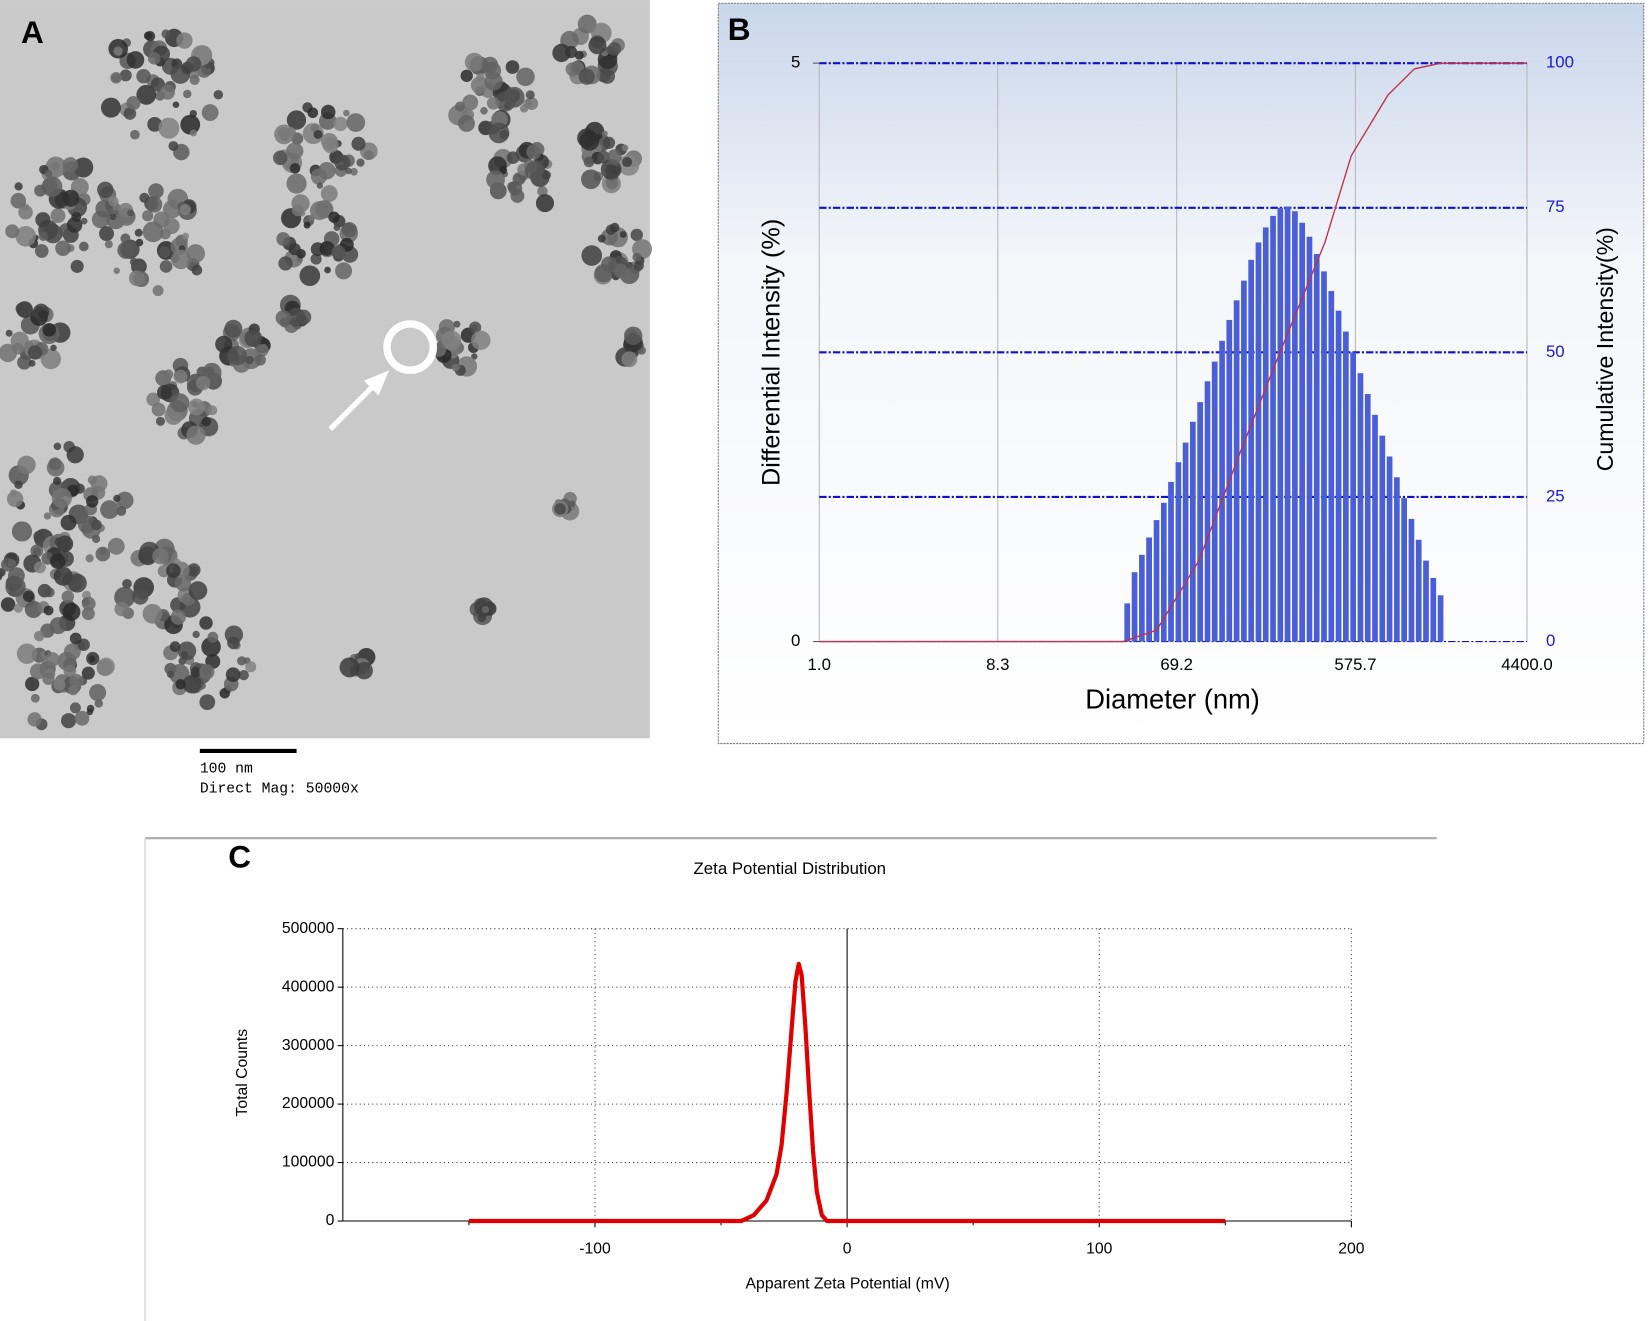 This screenshot has height=1321, width=1649. What do you see at coordinates (1526, 664) in the screenshot?
I see `x-tick-label: 4400.0` at bounding box center [1526, 664].